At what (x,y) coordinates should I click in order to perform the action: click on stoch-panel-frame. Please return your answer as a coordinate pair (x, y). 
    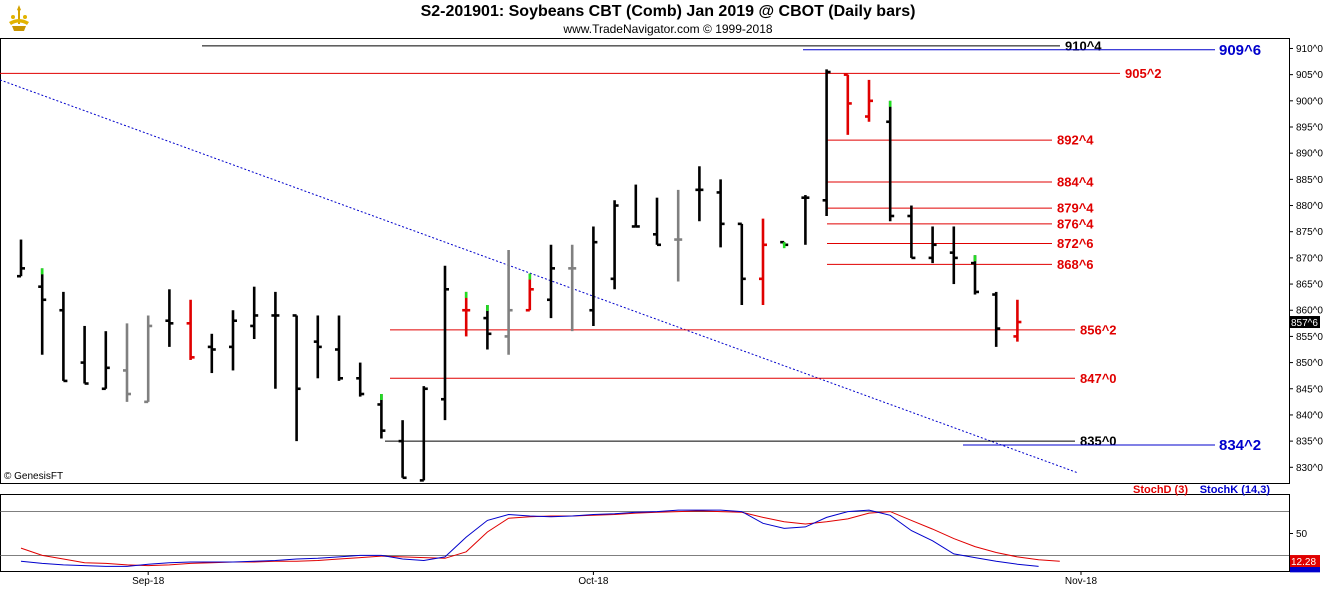
    Looking at the image, I should click on (645, 533).